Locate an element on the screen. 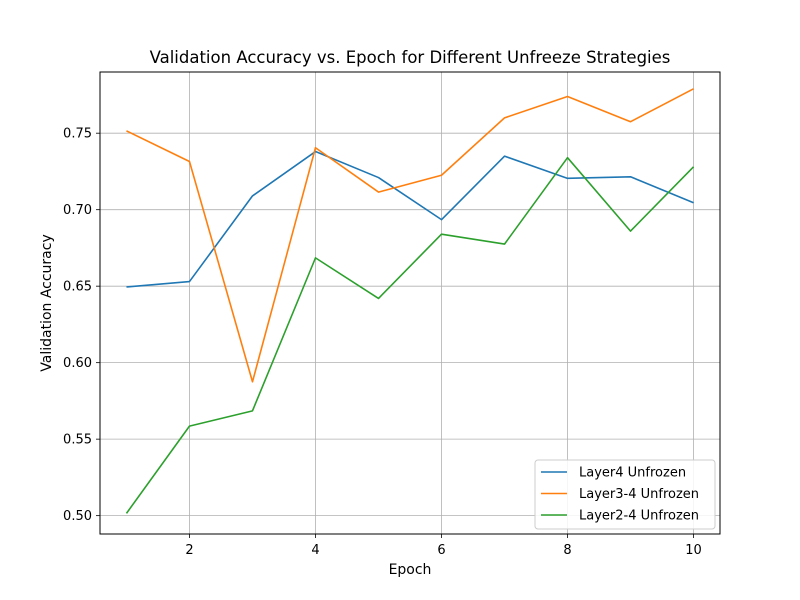  y-tick-label: 0.50 is located at coordinates (77, 516).